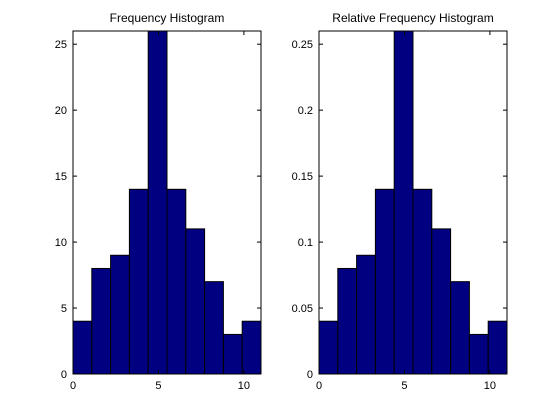 The height and width of the screenshot is (420, 560). What do you see at coordinates (61, 45) in the screenshot?
I see `y-tick-label: 25` at bounding box center [61, 45].